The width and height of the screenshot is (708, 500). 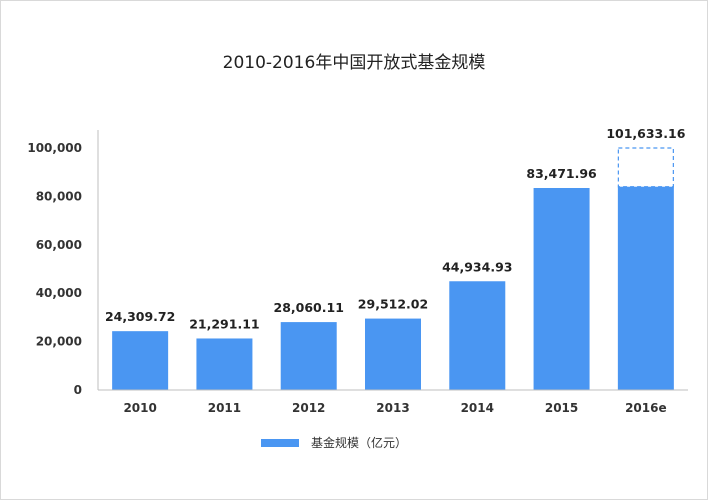 What do you see at coordinates (308, 408) in the screenshot?
I see `x-tick-label-2012: 2012` at bounding box center [308, 408].